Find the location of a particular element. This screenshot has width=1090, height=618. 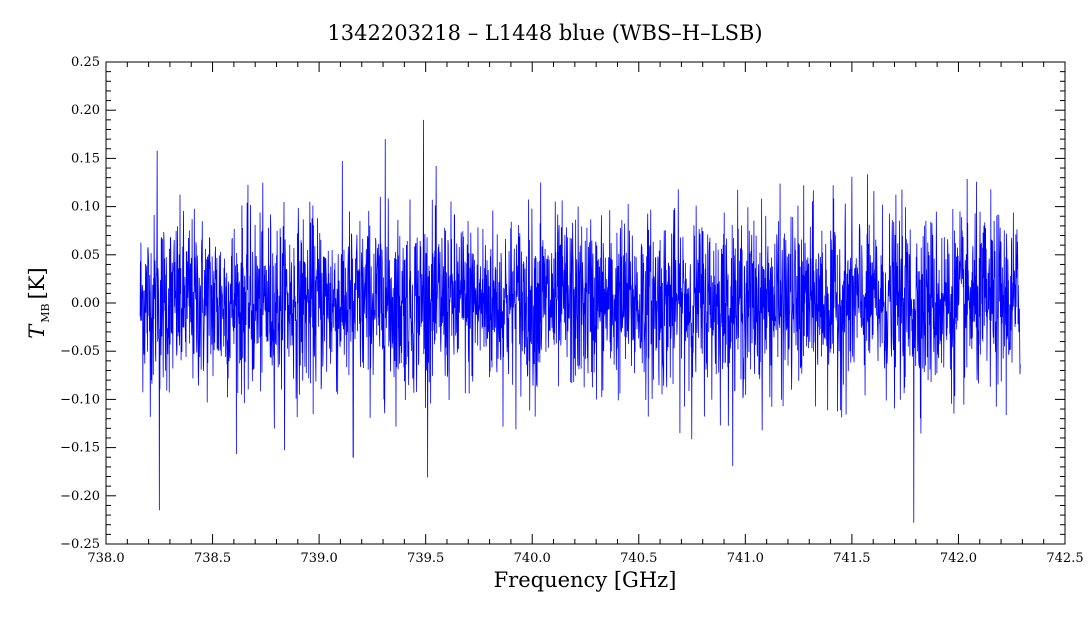

chart-title: 1342203218 – L1448 blue (WBS–H–LSB) is located at coordinates (544, 33).